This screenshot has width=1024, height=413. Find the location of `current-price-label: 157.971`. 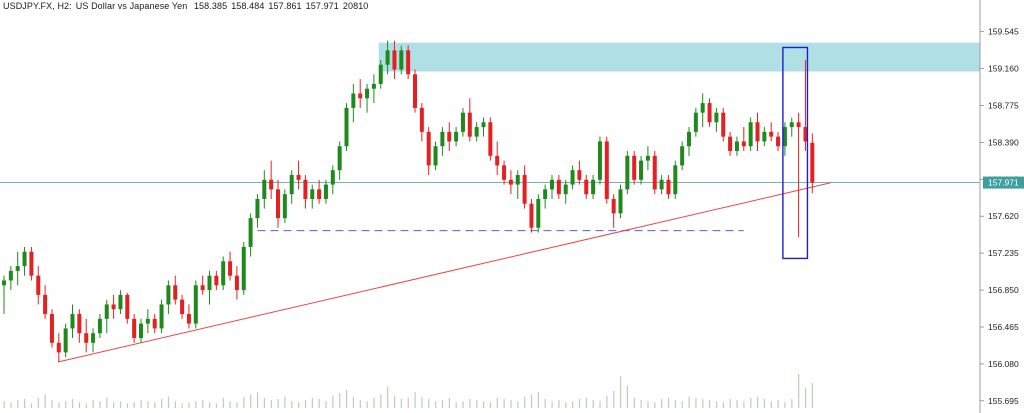

current-price-label: 157.971 is located at coordinates (1003, 183).